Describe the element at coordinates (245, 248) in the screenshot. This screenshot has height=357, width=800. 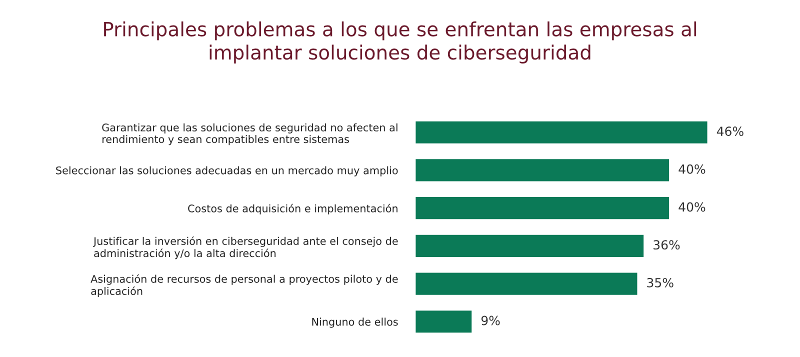
I see `y-tick-label: Justificar la inversión en ciberseguridad ante el consejo de administración y/o la alta dirección` at that location.